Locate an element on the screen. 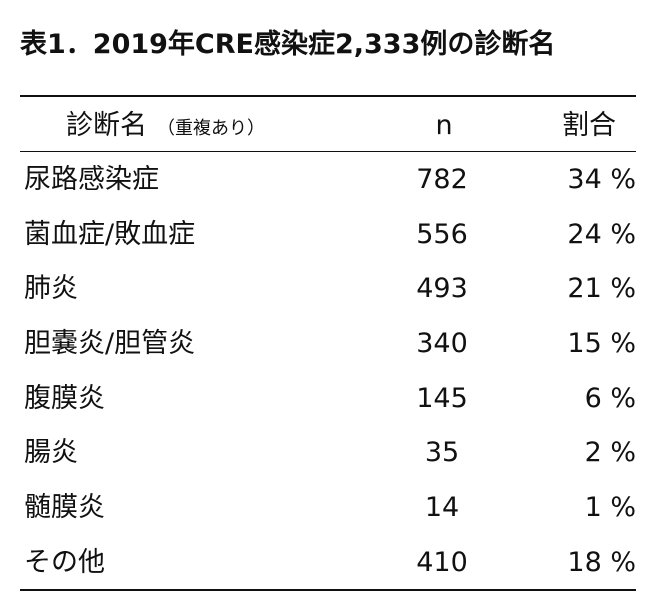 This screenshot has width=662, height=602. count-cell: 340 is located at coordinates (442, 344).